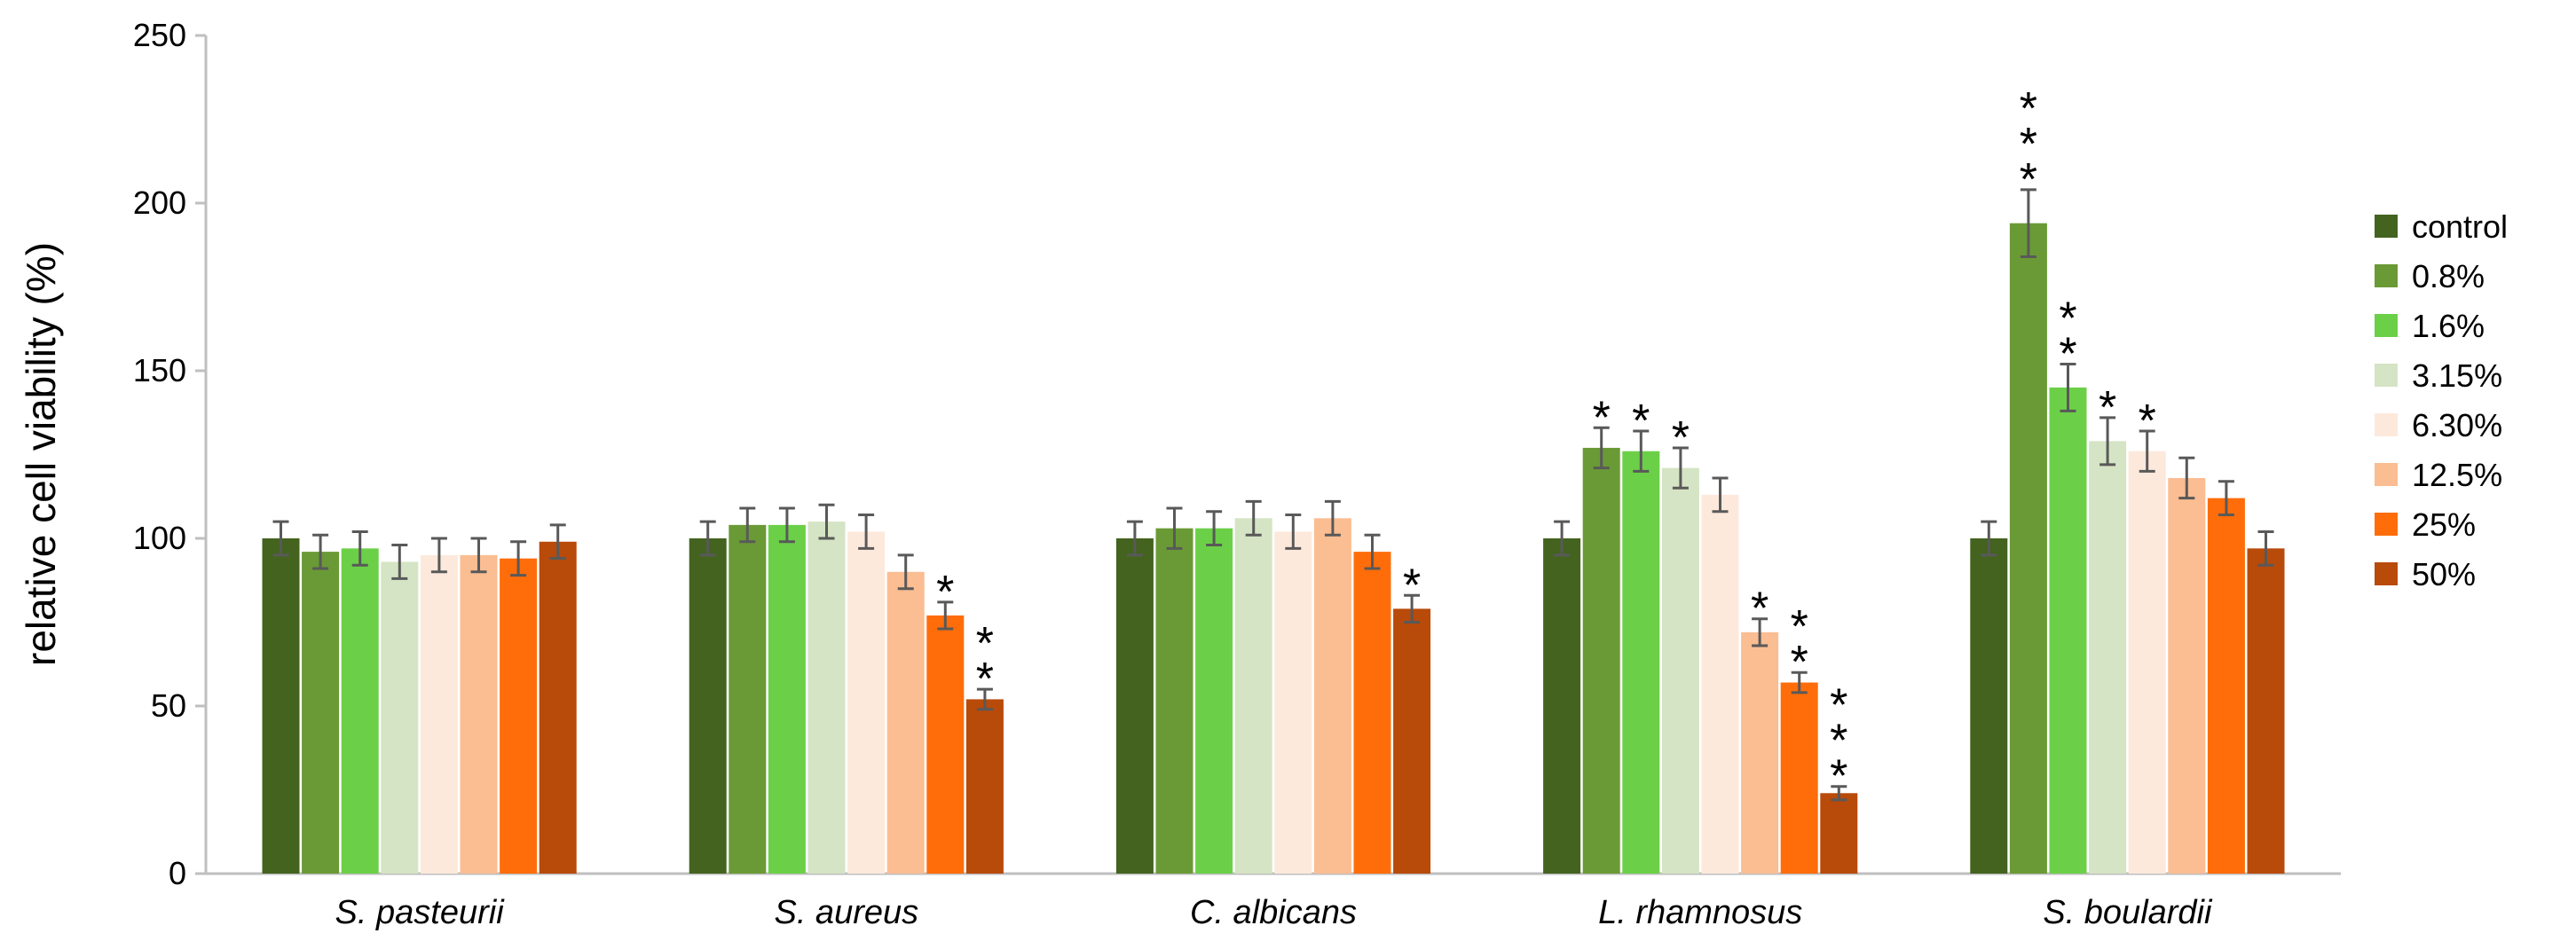 This screenshot has height=949, width=2576. Describe the element at coordinates (2457, 475) in the screenshot. I see `legend-label: 12.5%` at that location.